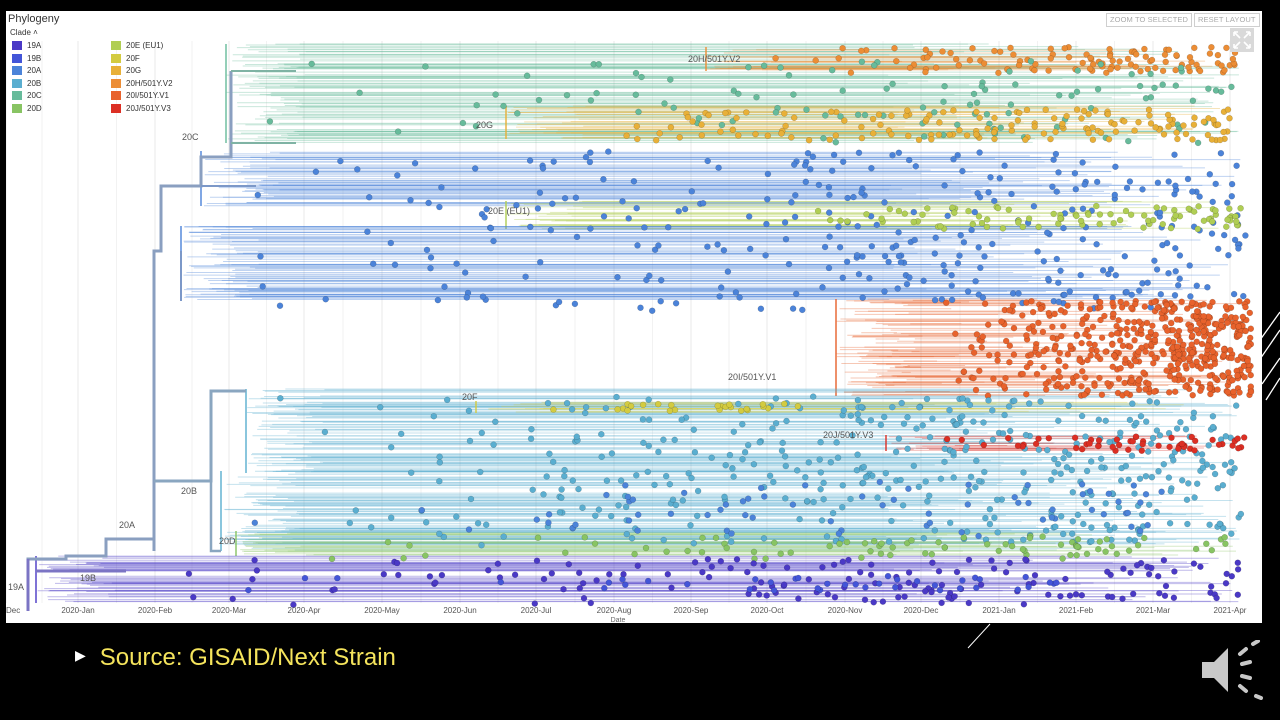  I want to click on legend-item-20h-501y-v2: 20H/501Y.V2, so click(142, 83).